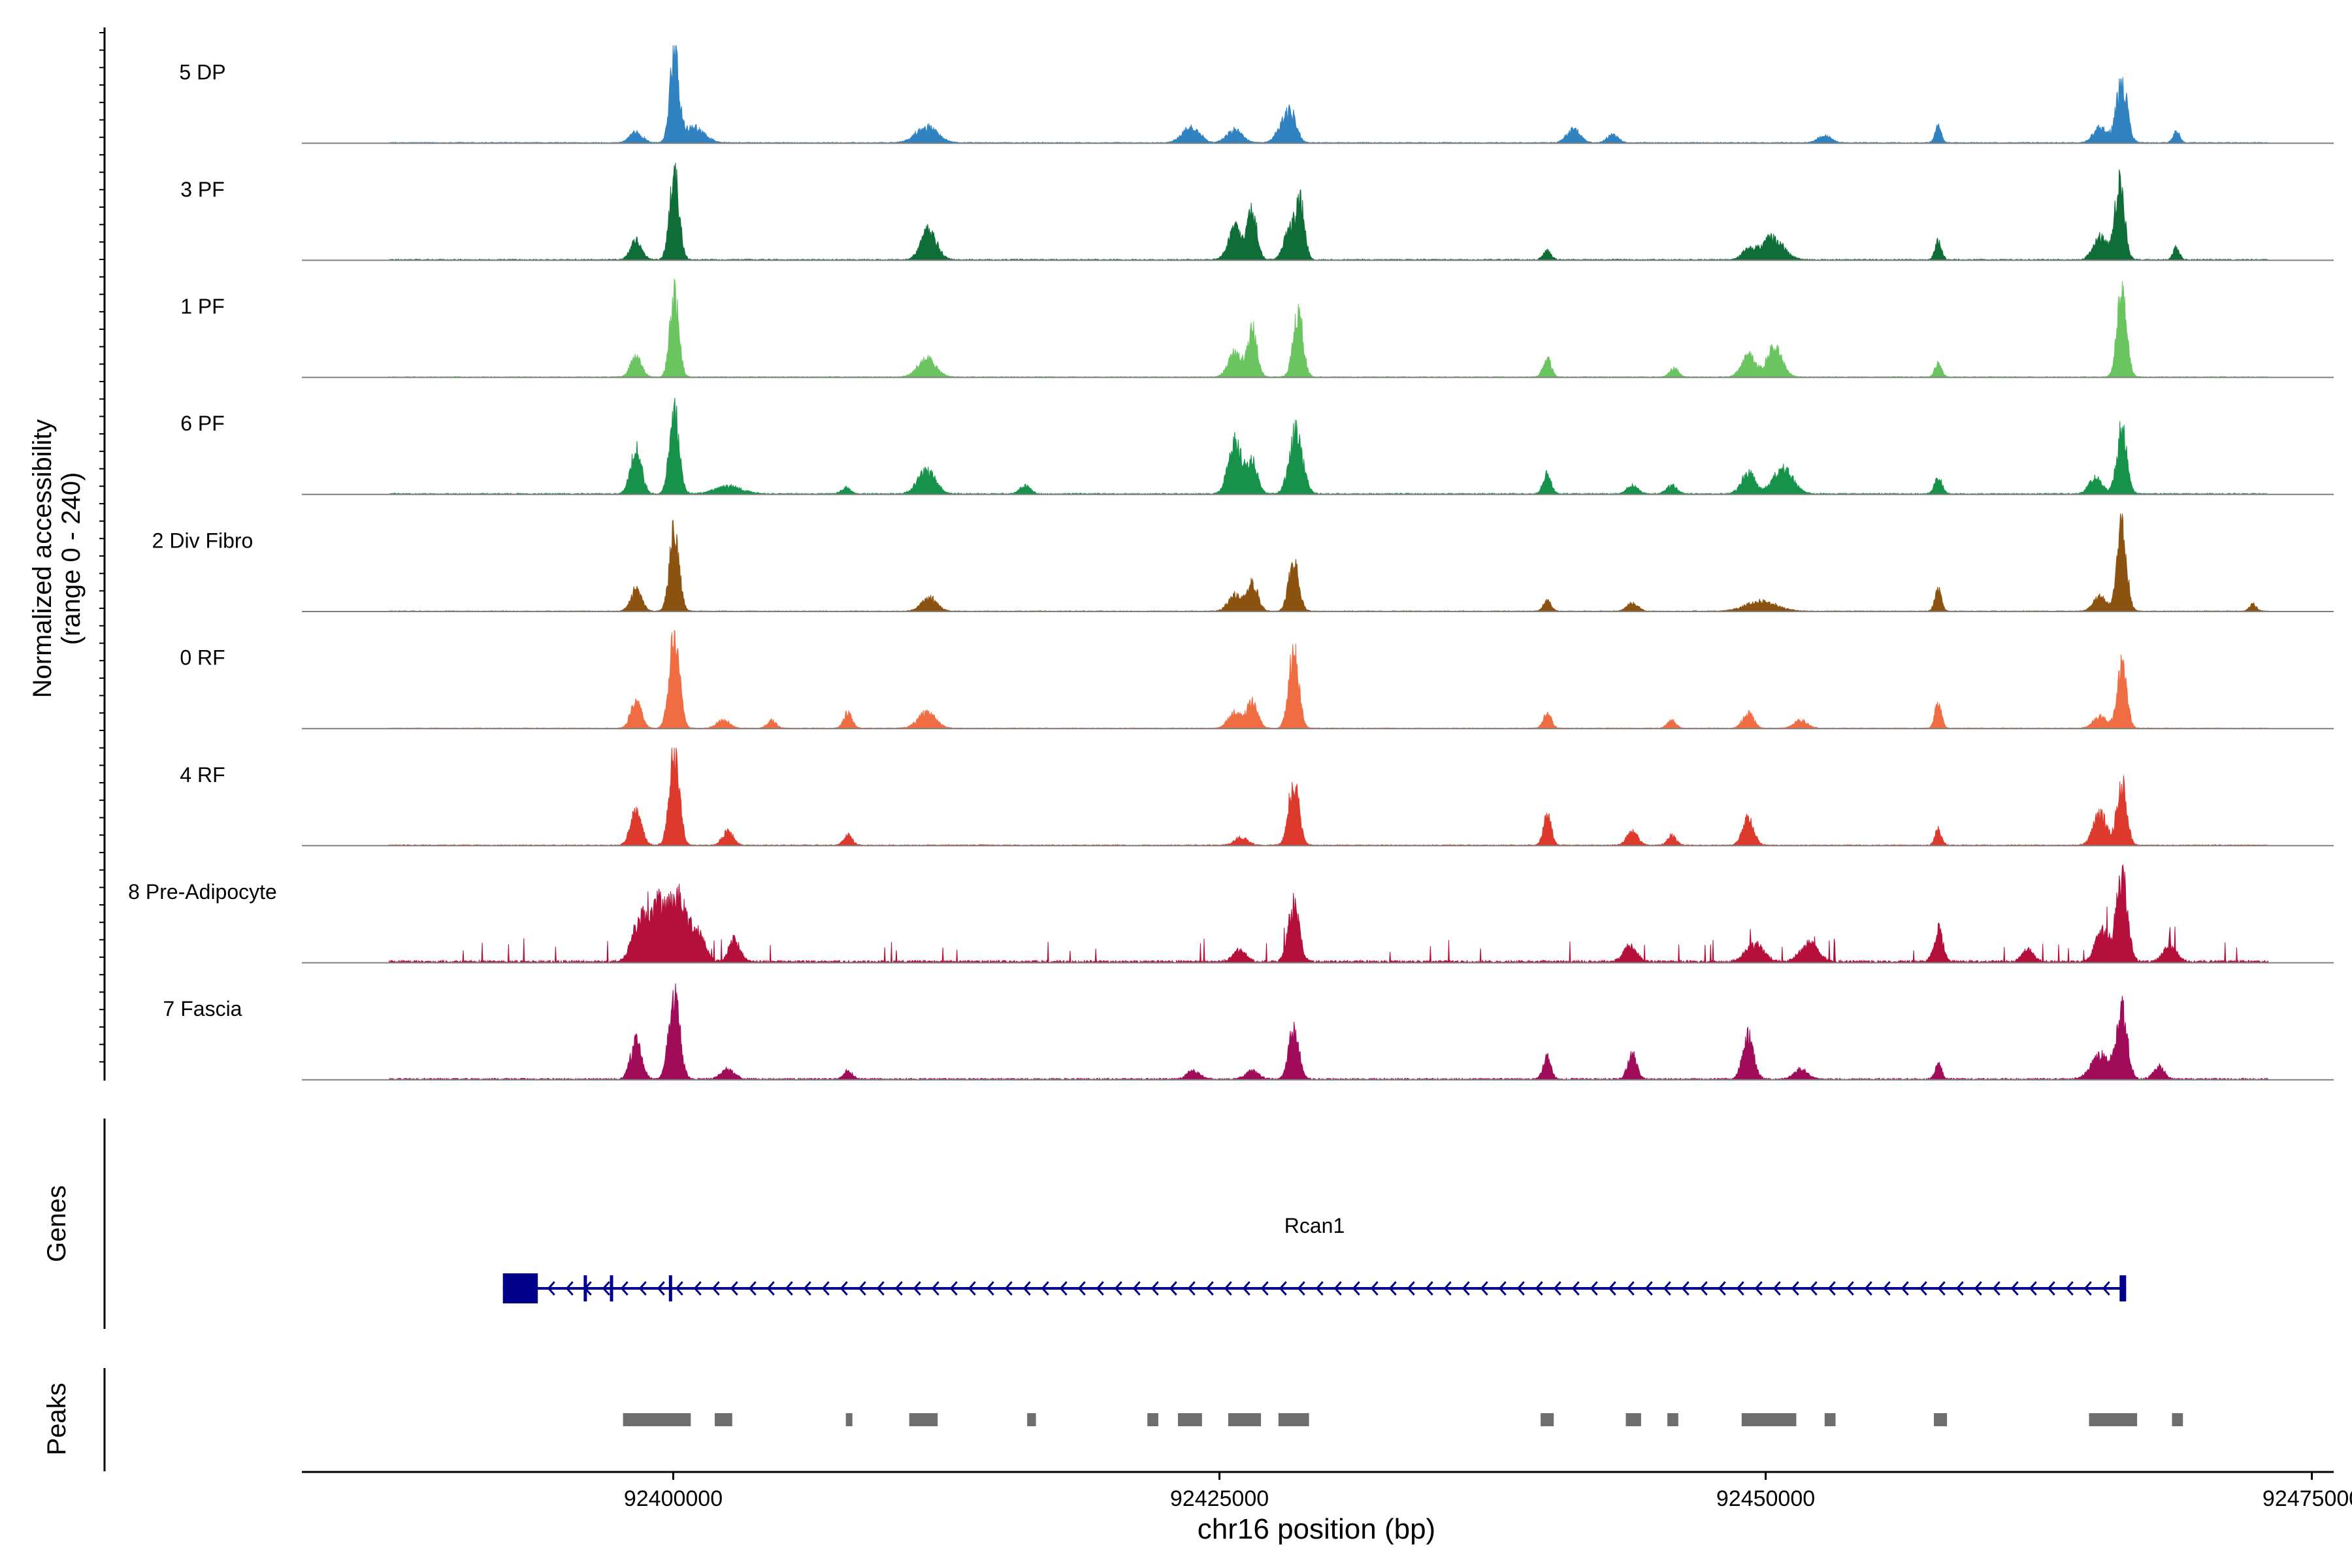 Image resolution: width=2352 pixels, height=1568 pixels. Describe the element at coordinates (1084, 1224) in the screenshot. I see `genes-panel: Genes Rcan1` at that location.